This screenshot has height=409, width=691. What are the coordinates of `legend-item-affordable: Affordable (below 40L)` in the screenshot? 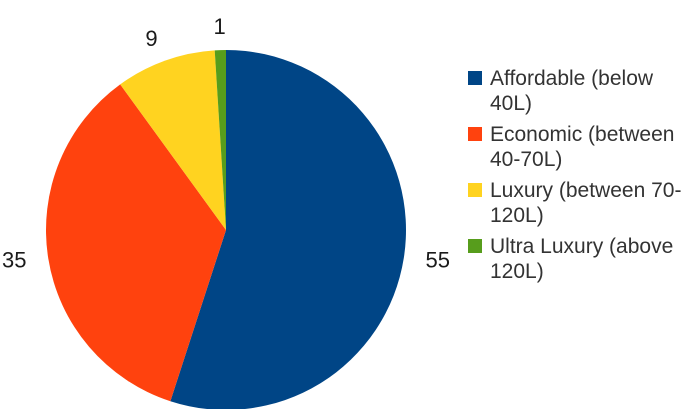 It's located at (579, 91).